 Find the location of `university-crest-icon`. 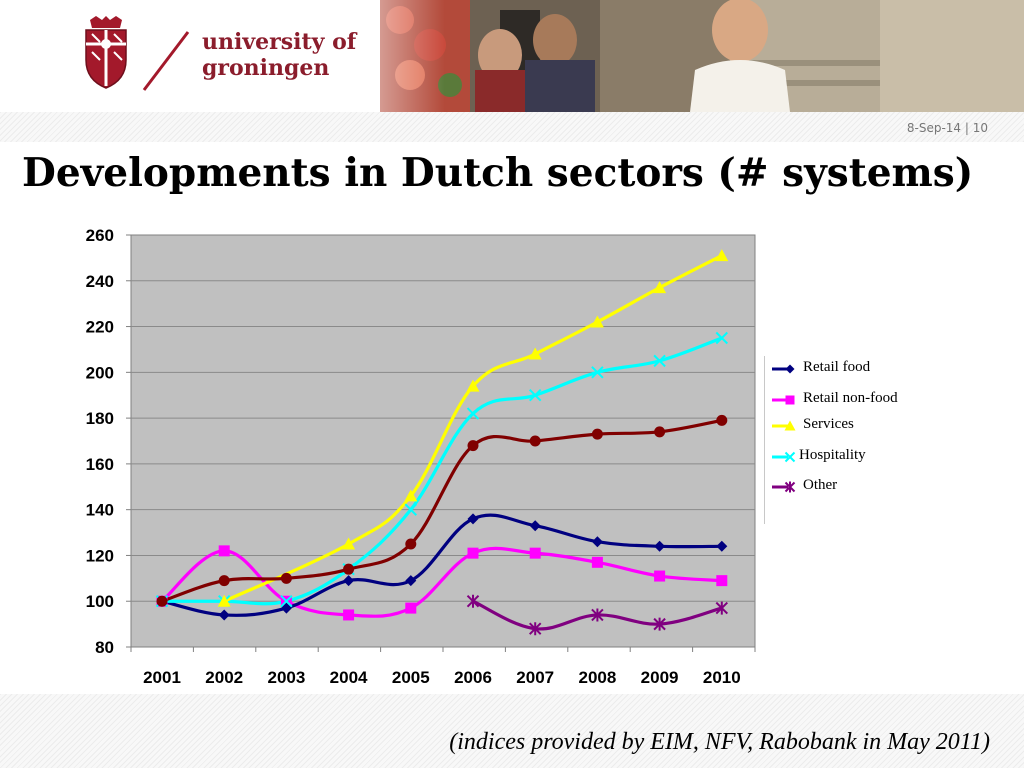

university-crest-icon is located at coordinates (106, 52).